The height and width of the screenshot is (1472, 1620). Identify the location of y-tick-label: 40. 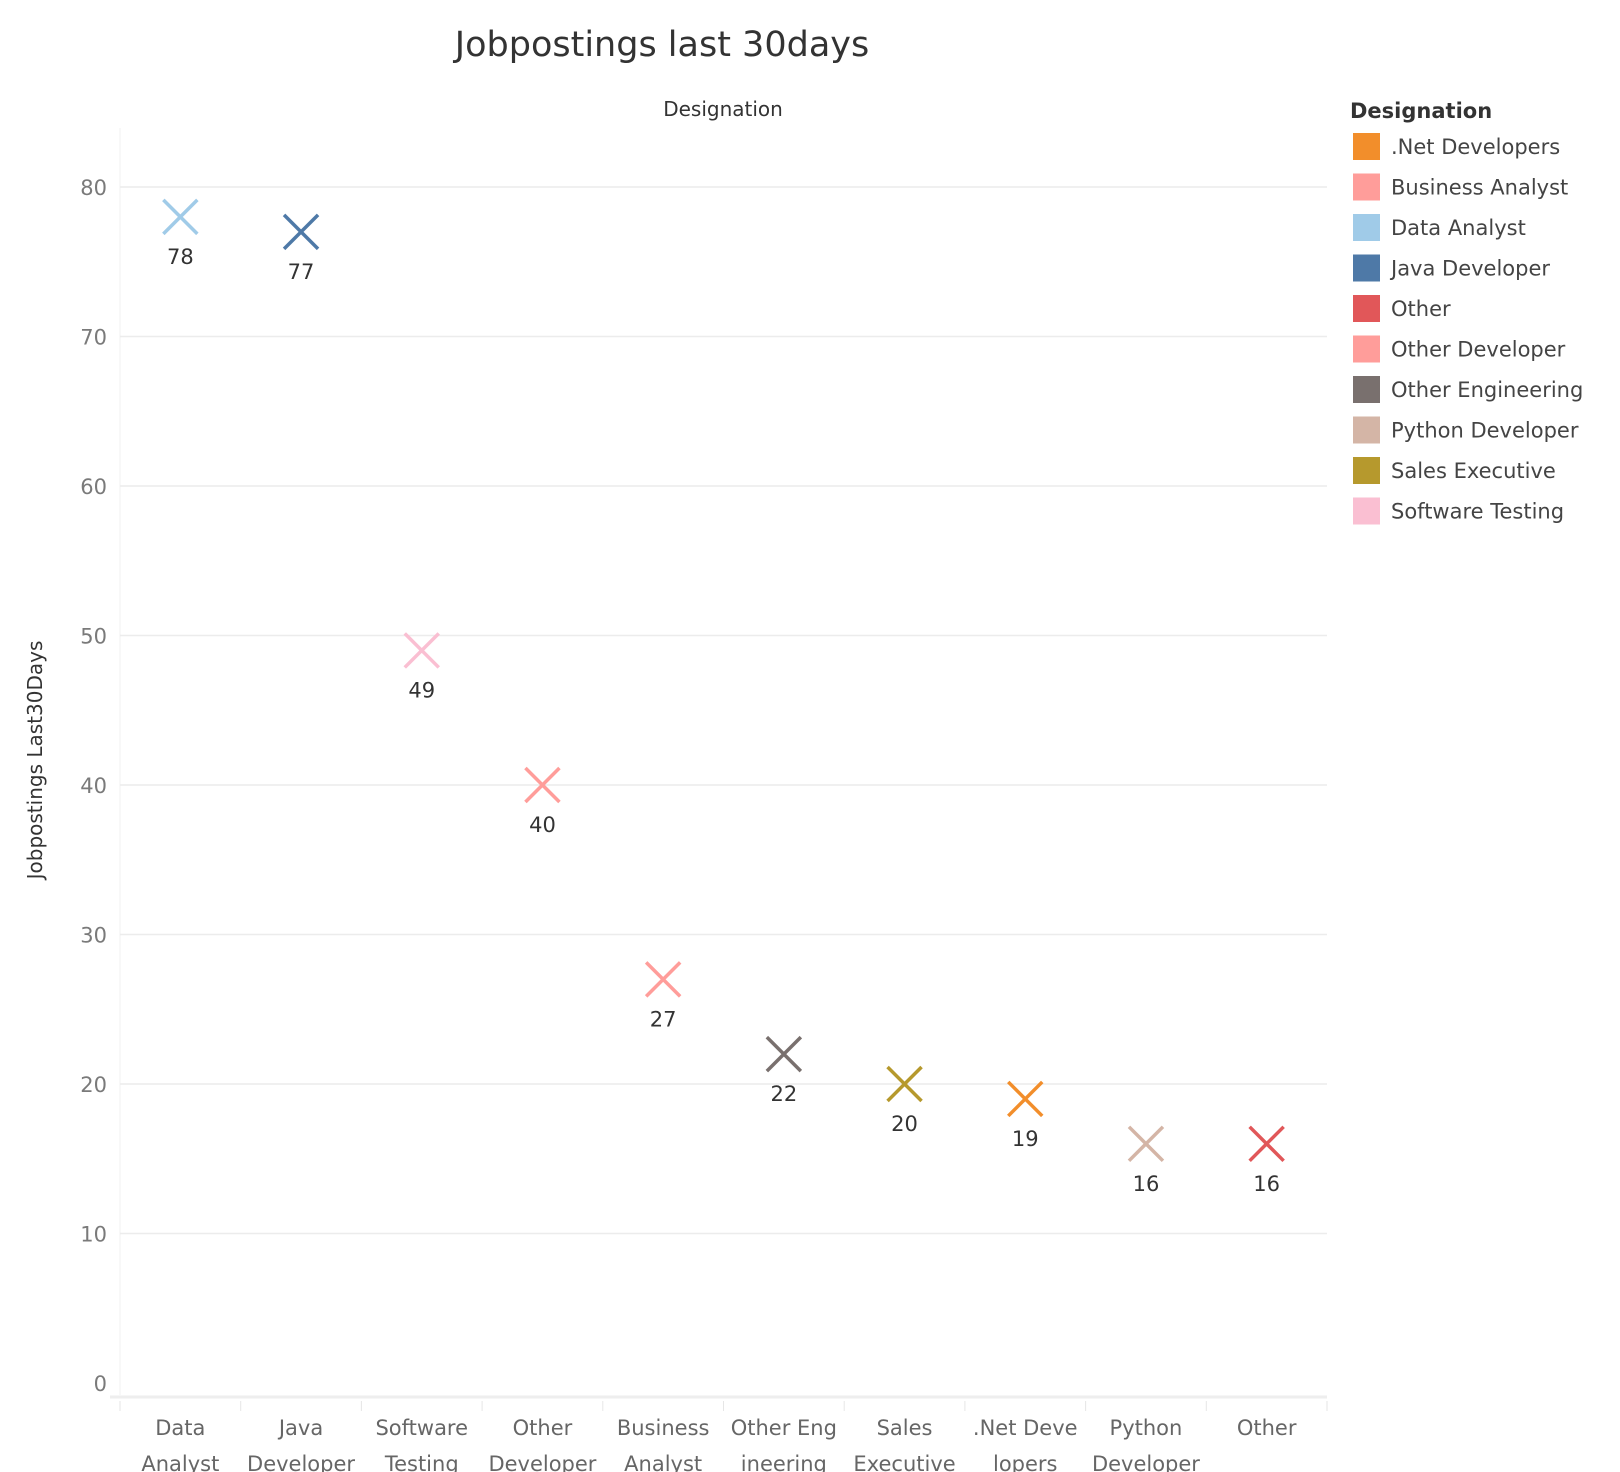
(93, 786).